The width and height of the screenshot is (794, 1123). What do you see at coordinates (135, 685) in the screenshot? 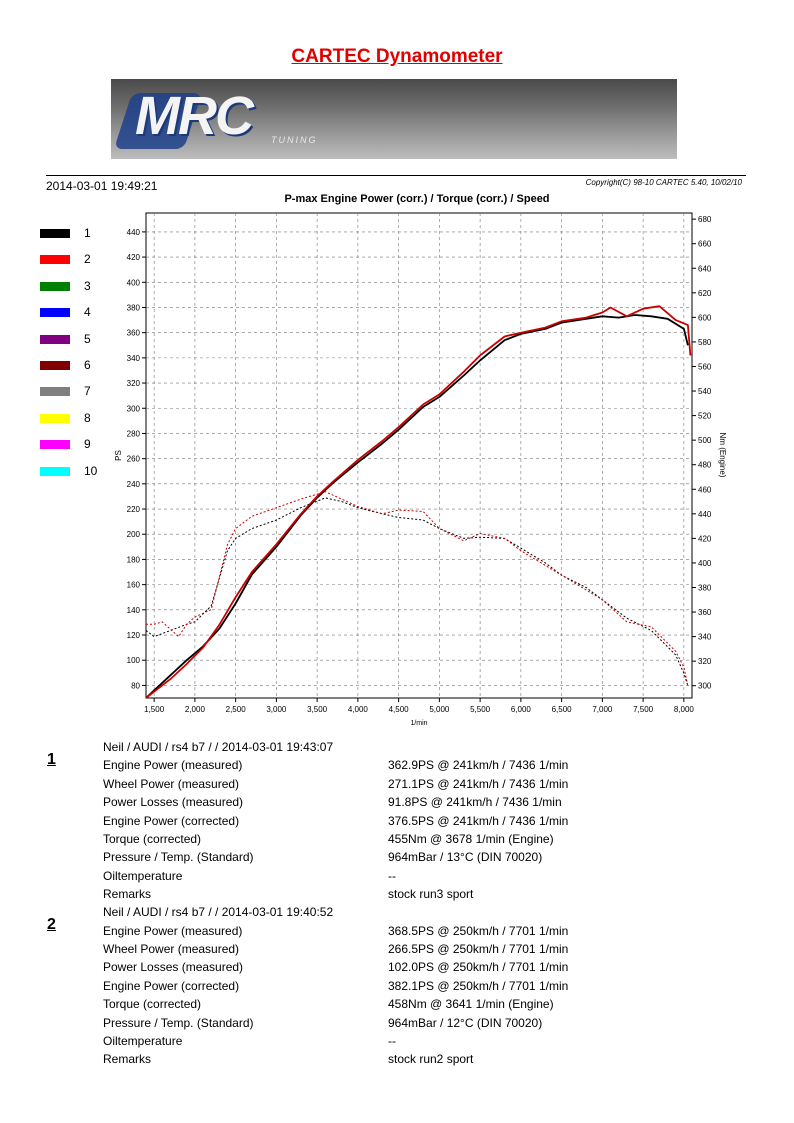
I see `y-tick-label: 80` at bounding box center [135, 685].